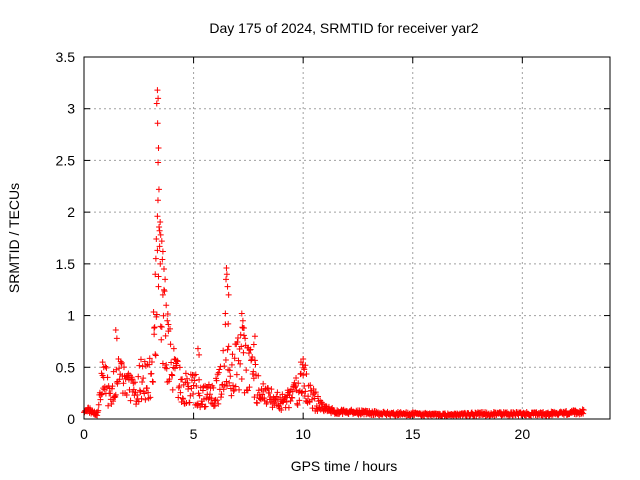  I want to click on y-axis-label: SRMTID / TECUs, so click(14, 238).